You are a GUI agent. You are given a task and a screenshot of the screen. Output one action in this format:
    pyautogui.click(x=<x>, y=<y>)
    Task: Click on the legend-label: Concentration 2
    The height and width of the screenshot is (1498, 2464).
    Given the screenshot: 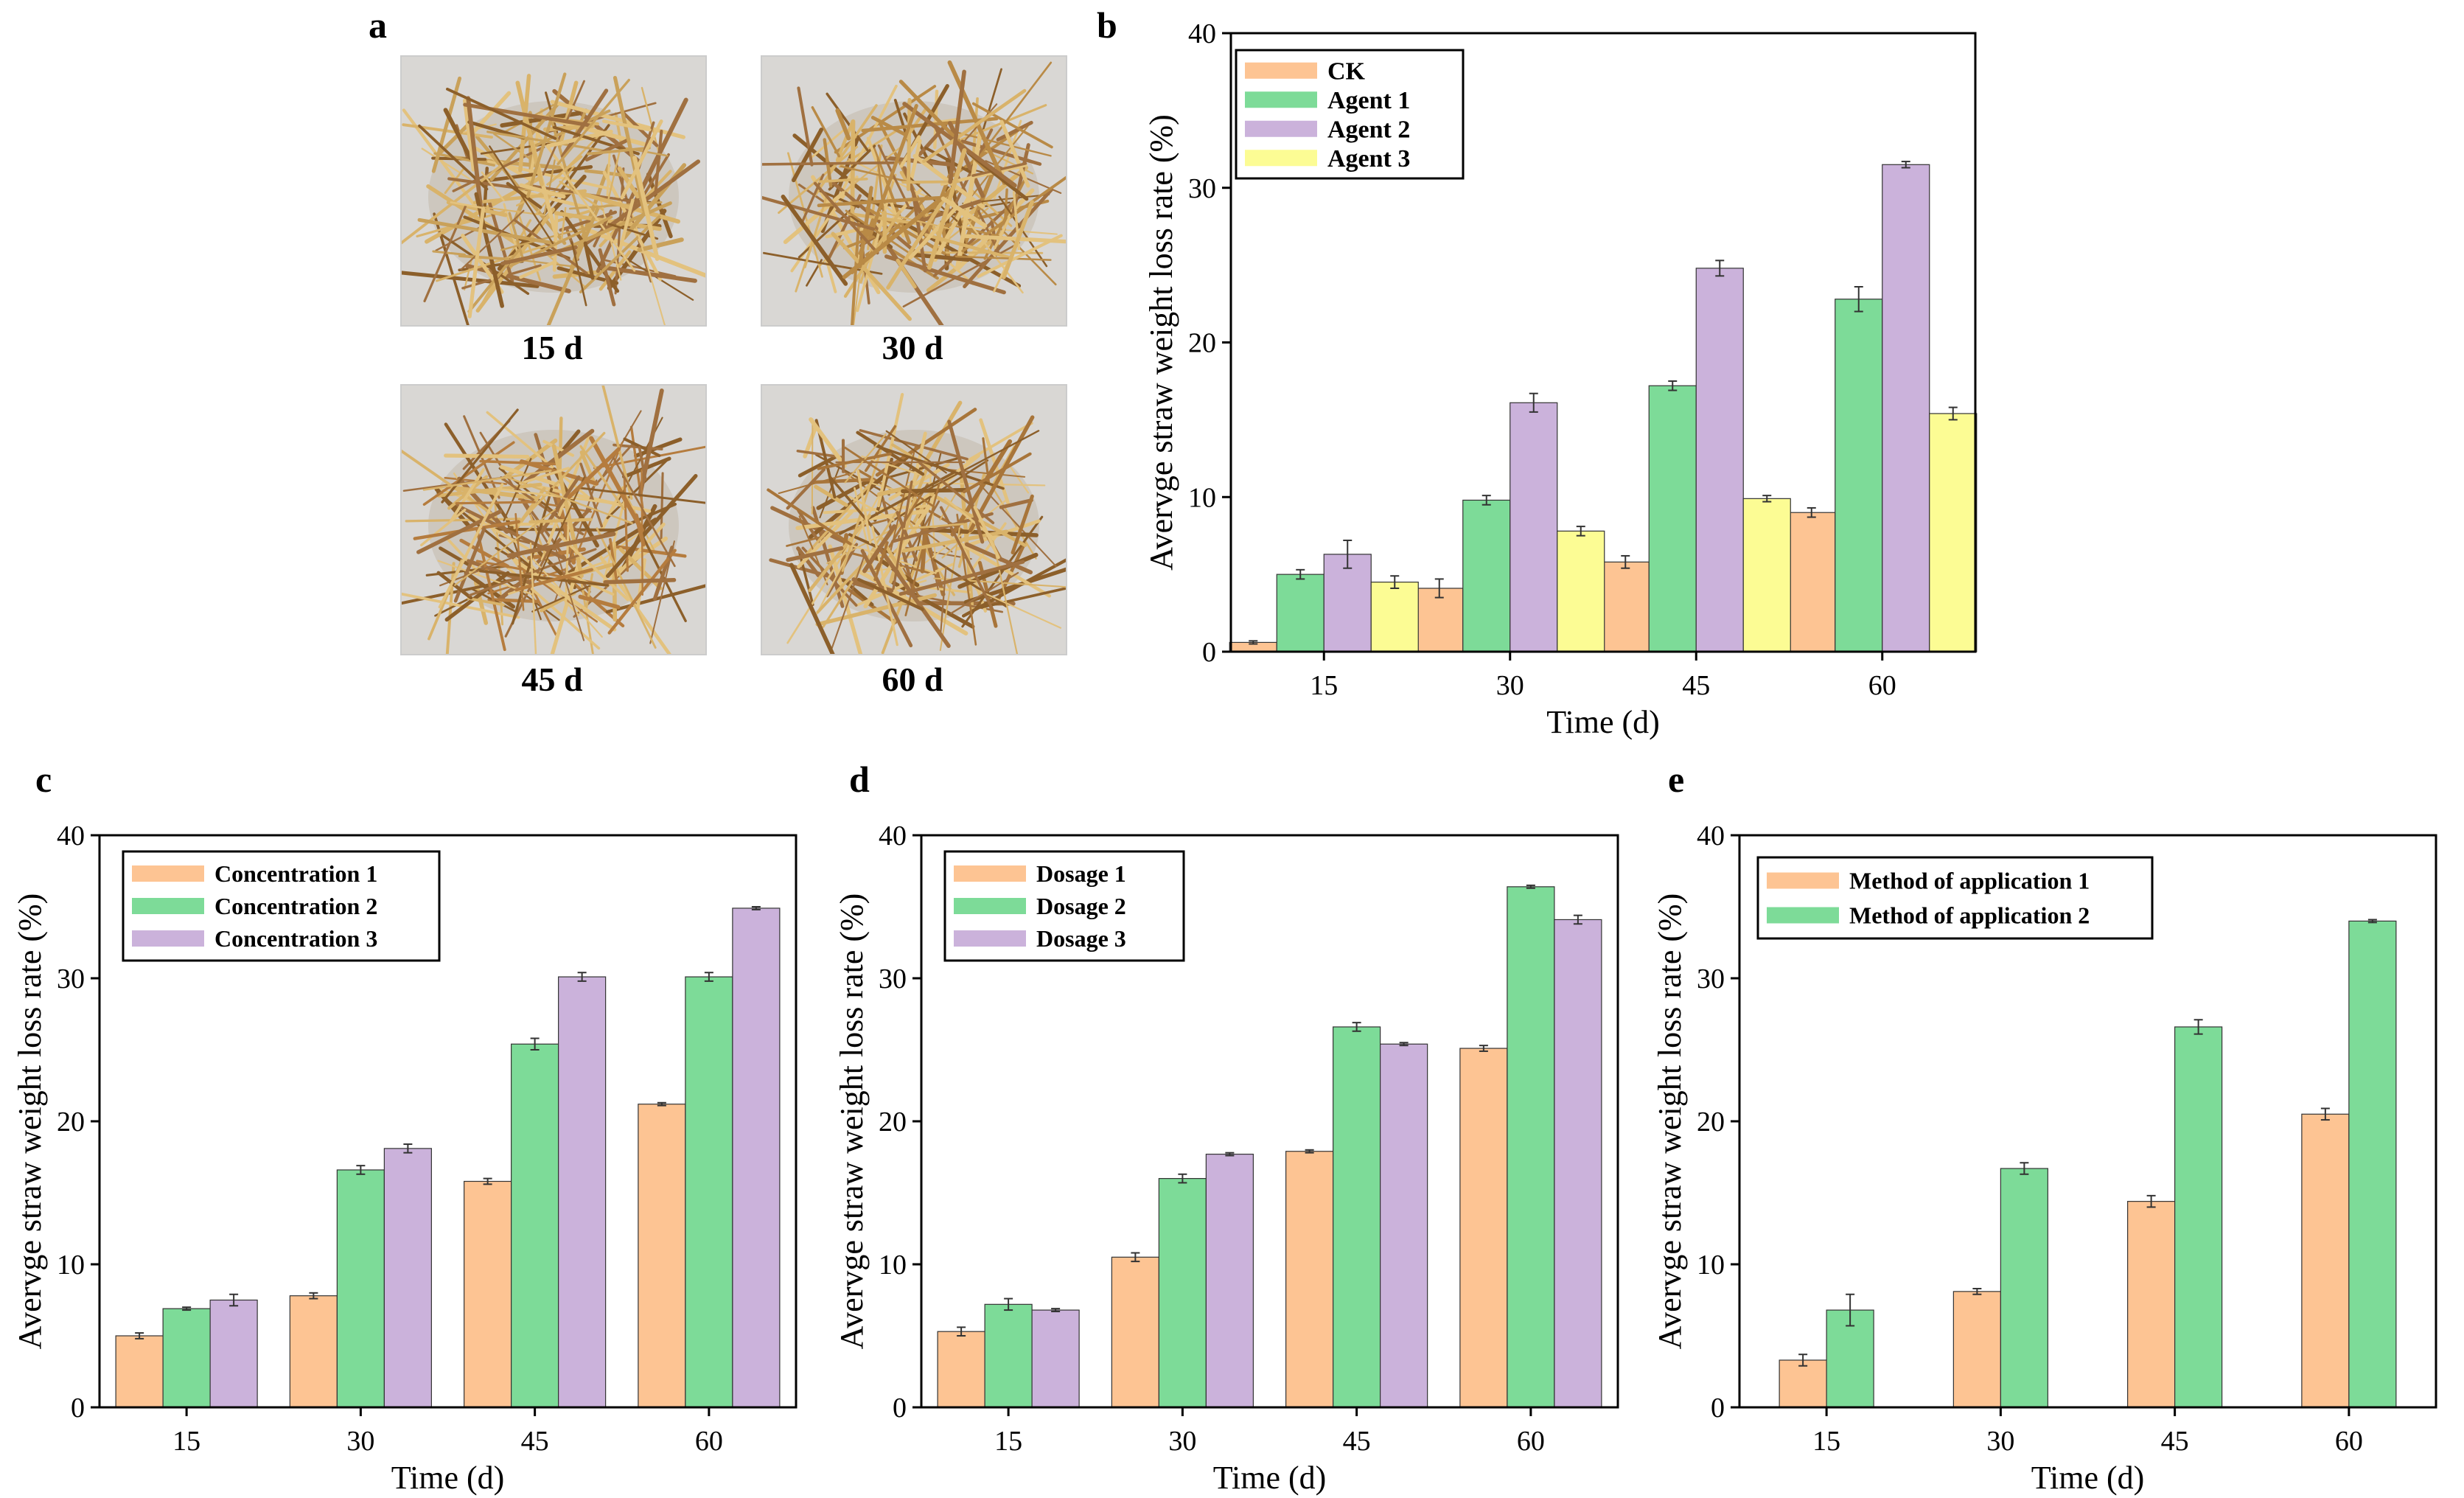 What is the action you would take?
    pyautogui.click(x=295, y=906)
    